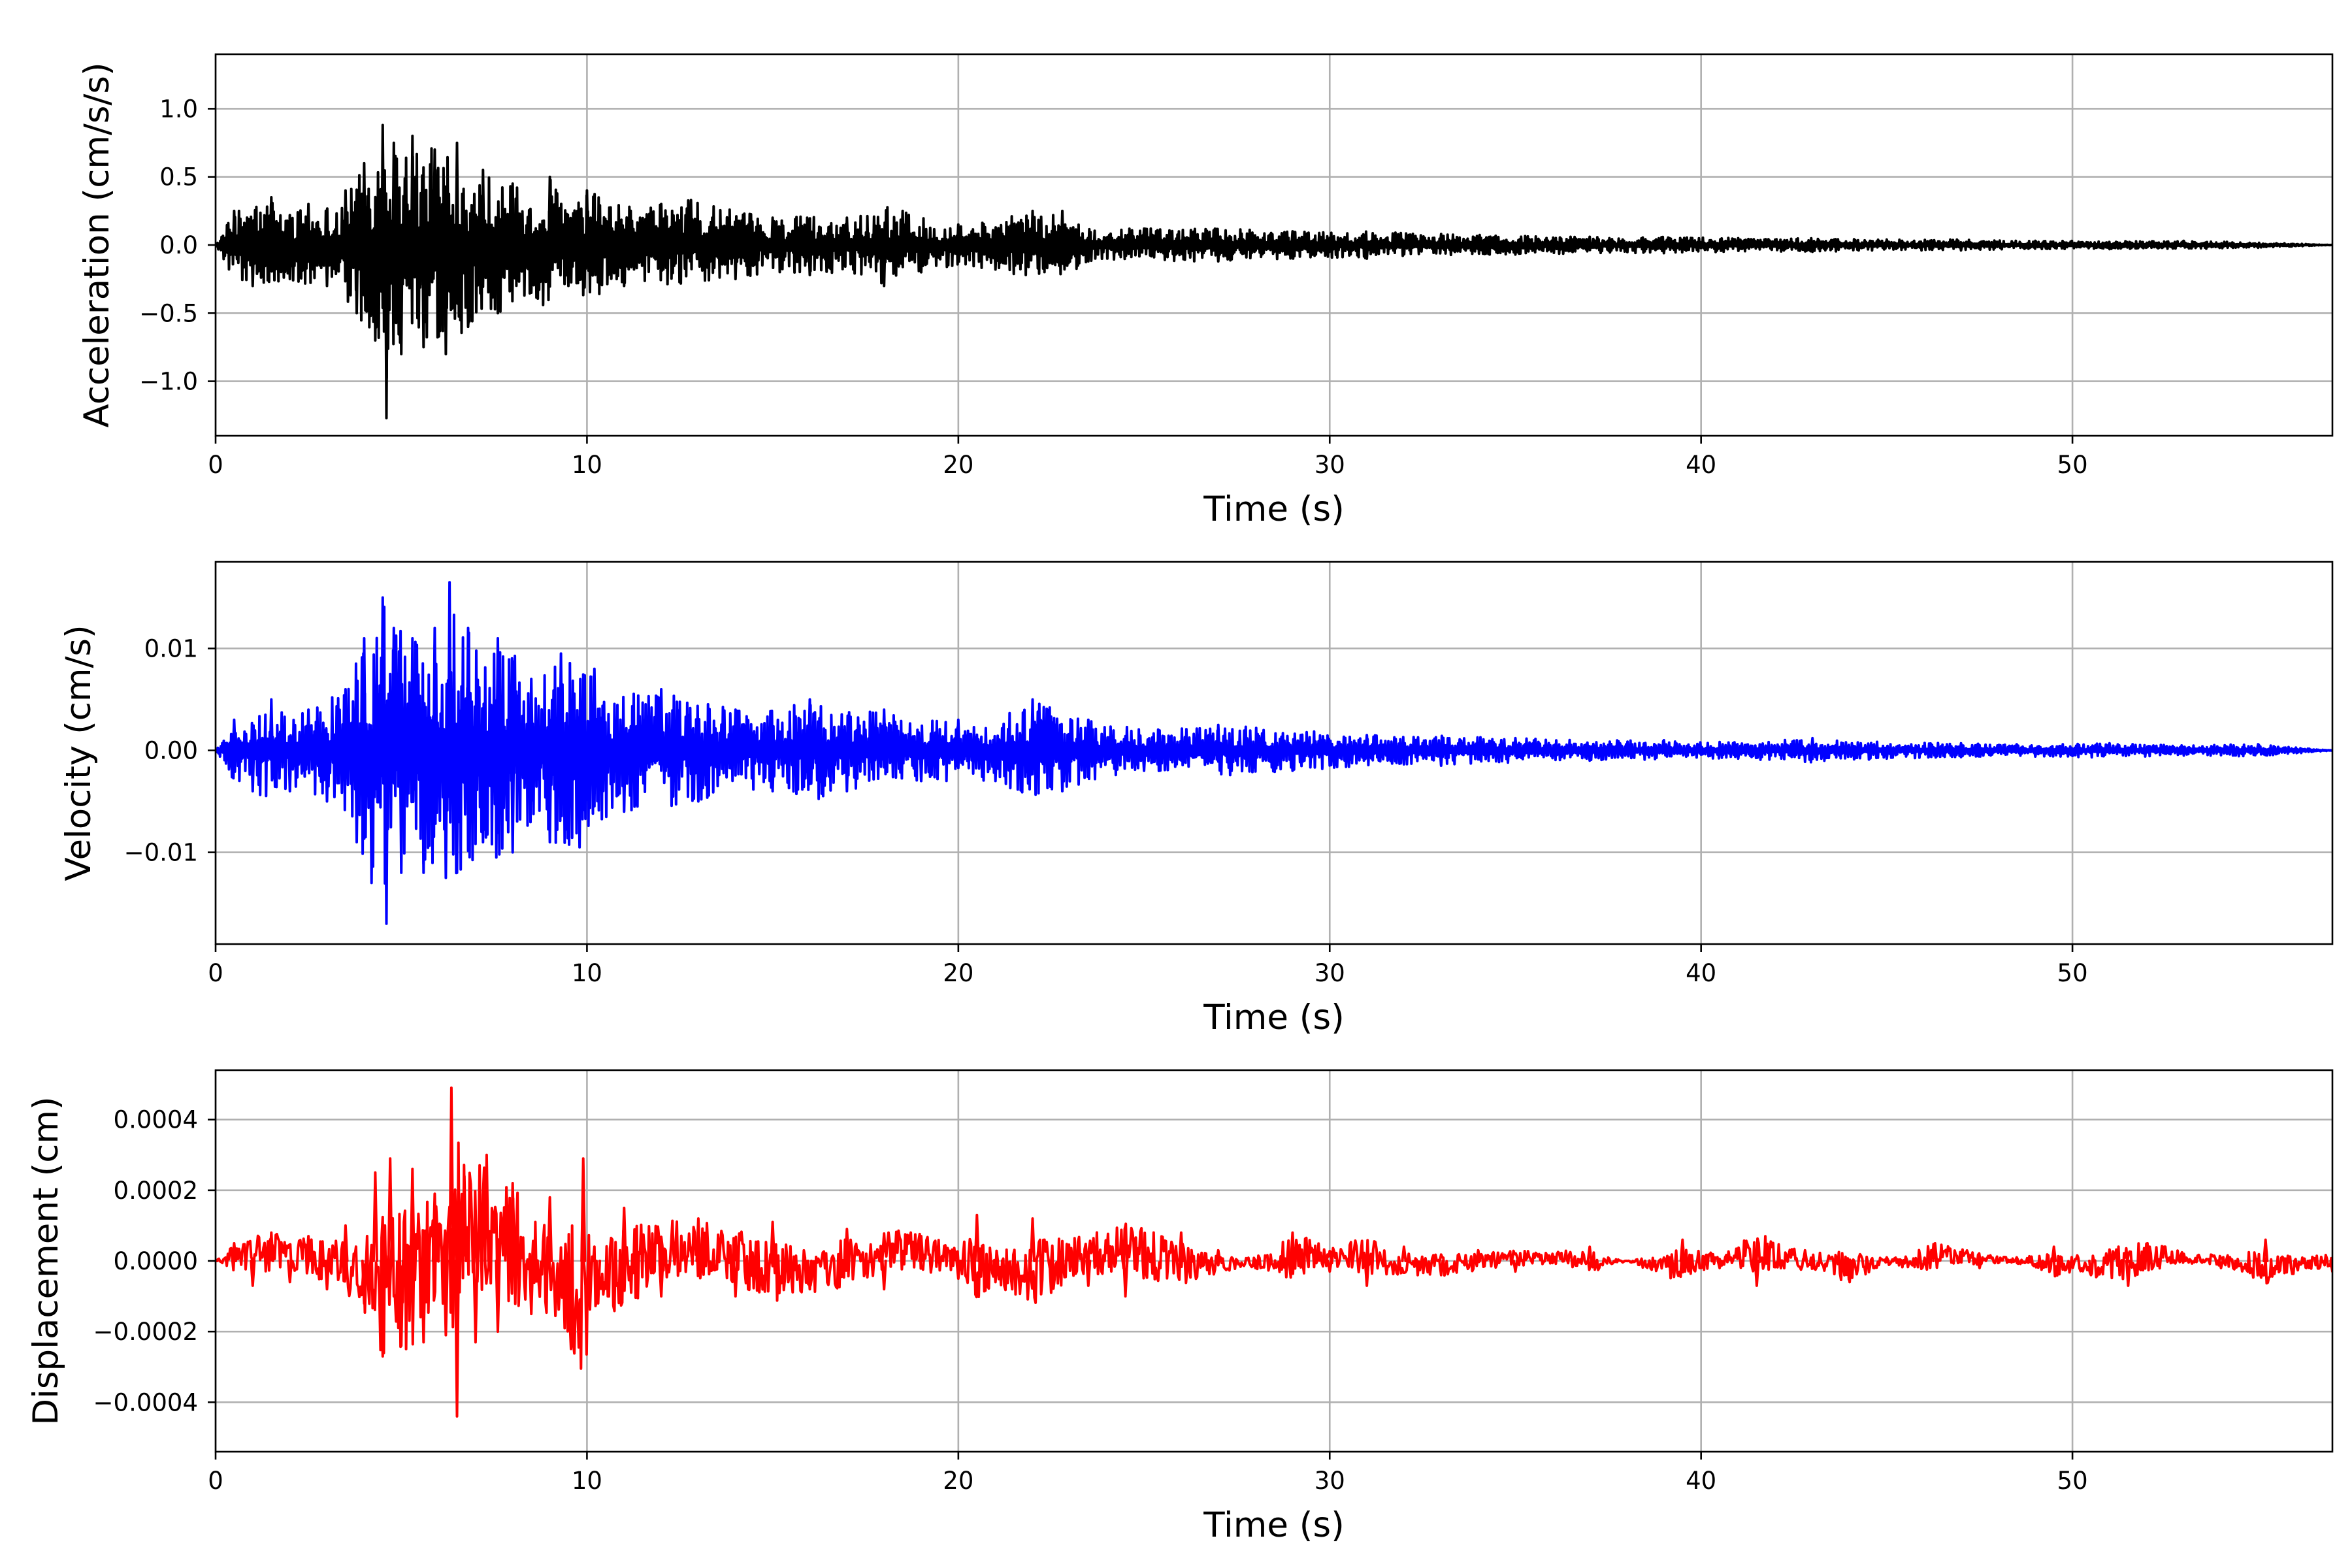 The image size is (2352, 1568). Describe the element at coordinates (1330, 1481) in the screenshot. I see `displacement-x-tick-label: 30` at that location.